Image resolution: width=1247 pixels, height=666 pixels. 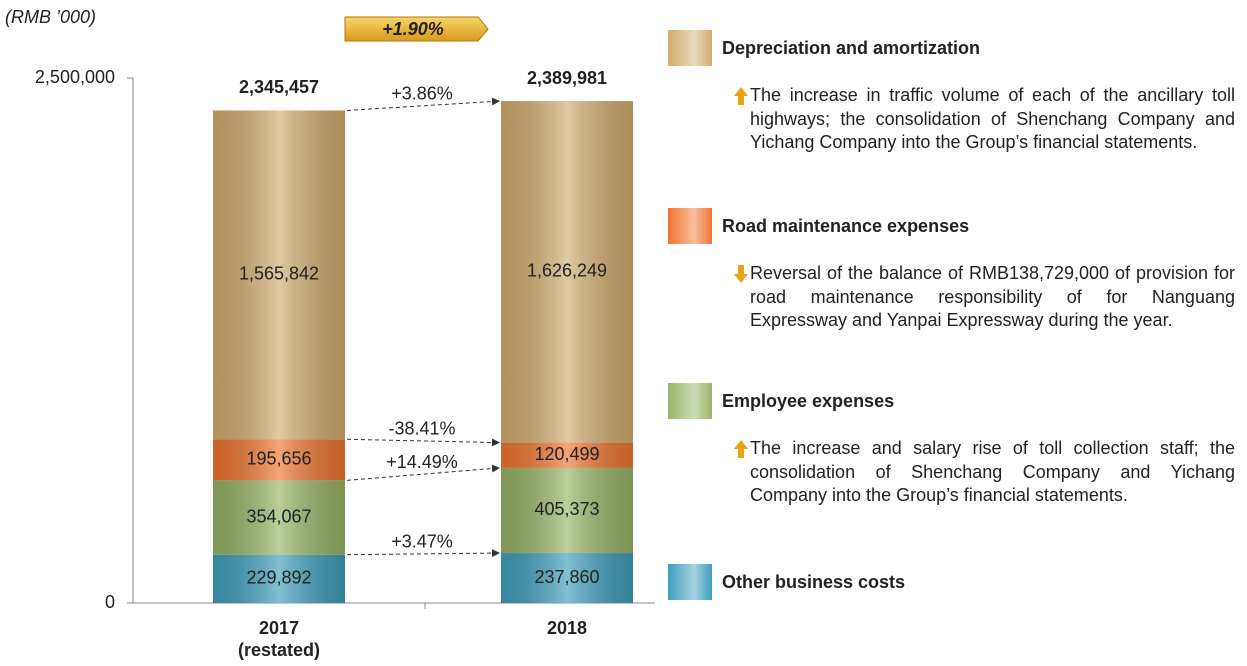 I want to click on legend-label: Employee expenses, so click(x=808, y=401).